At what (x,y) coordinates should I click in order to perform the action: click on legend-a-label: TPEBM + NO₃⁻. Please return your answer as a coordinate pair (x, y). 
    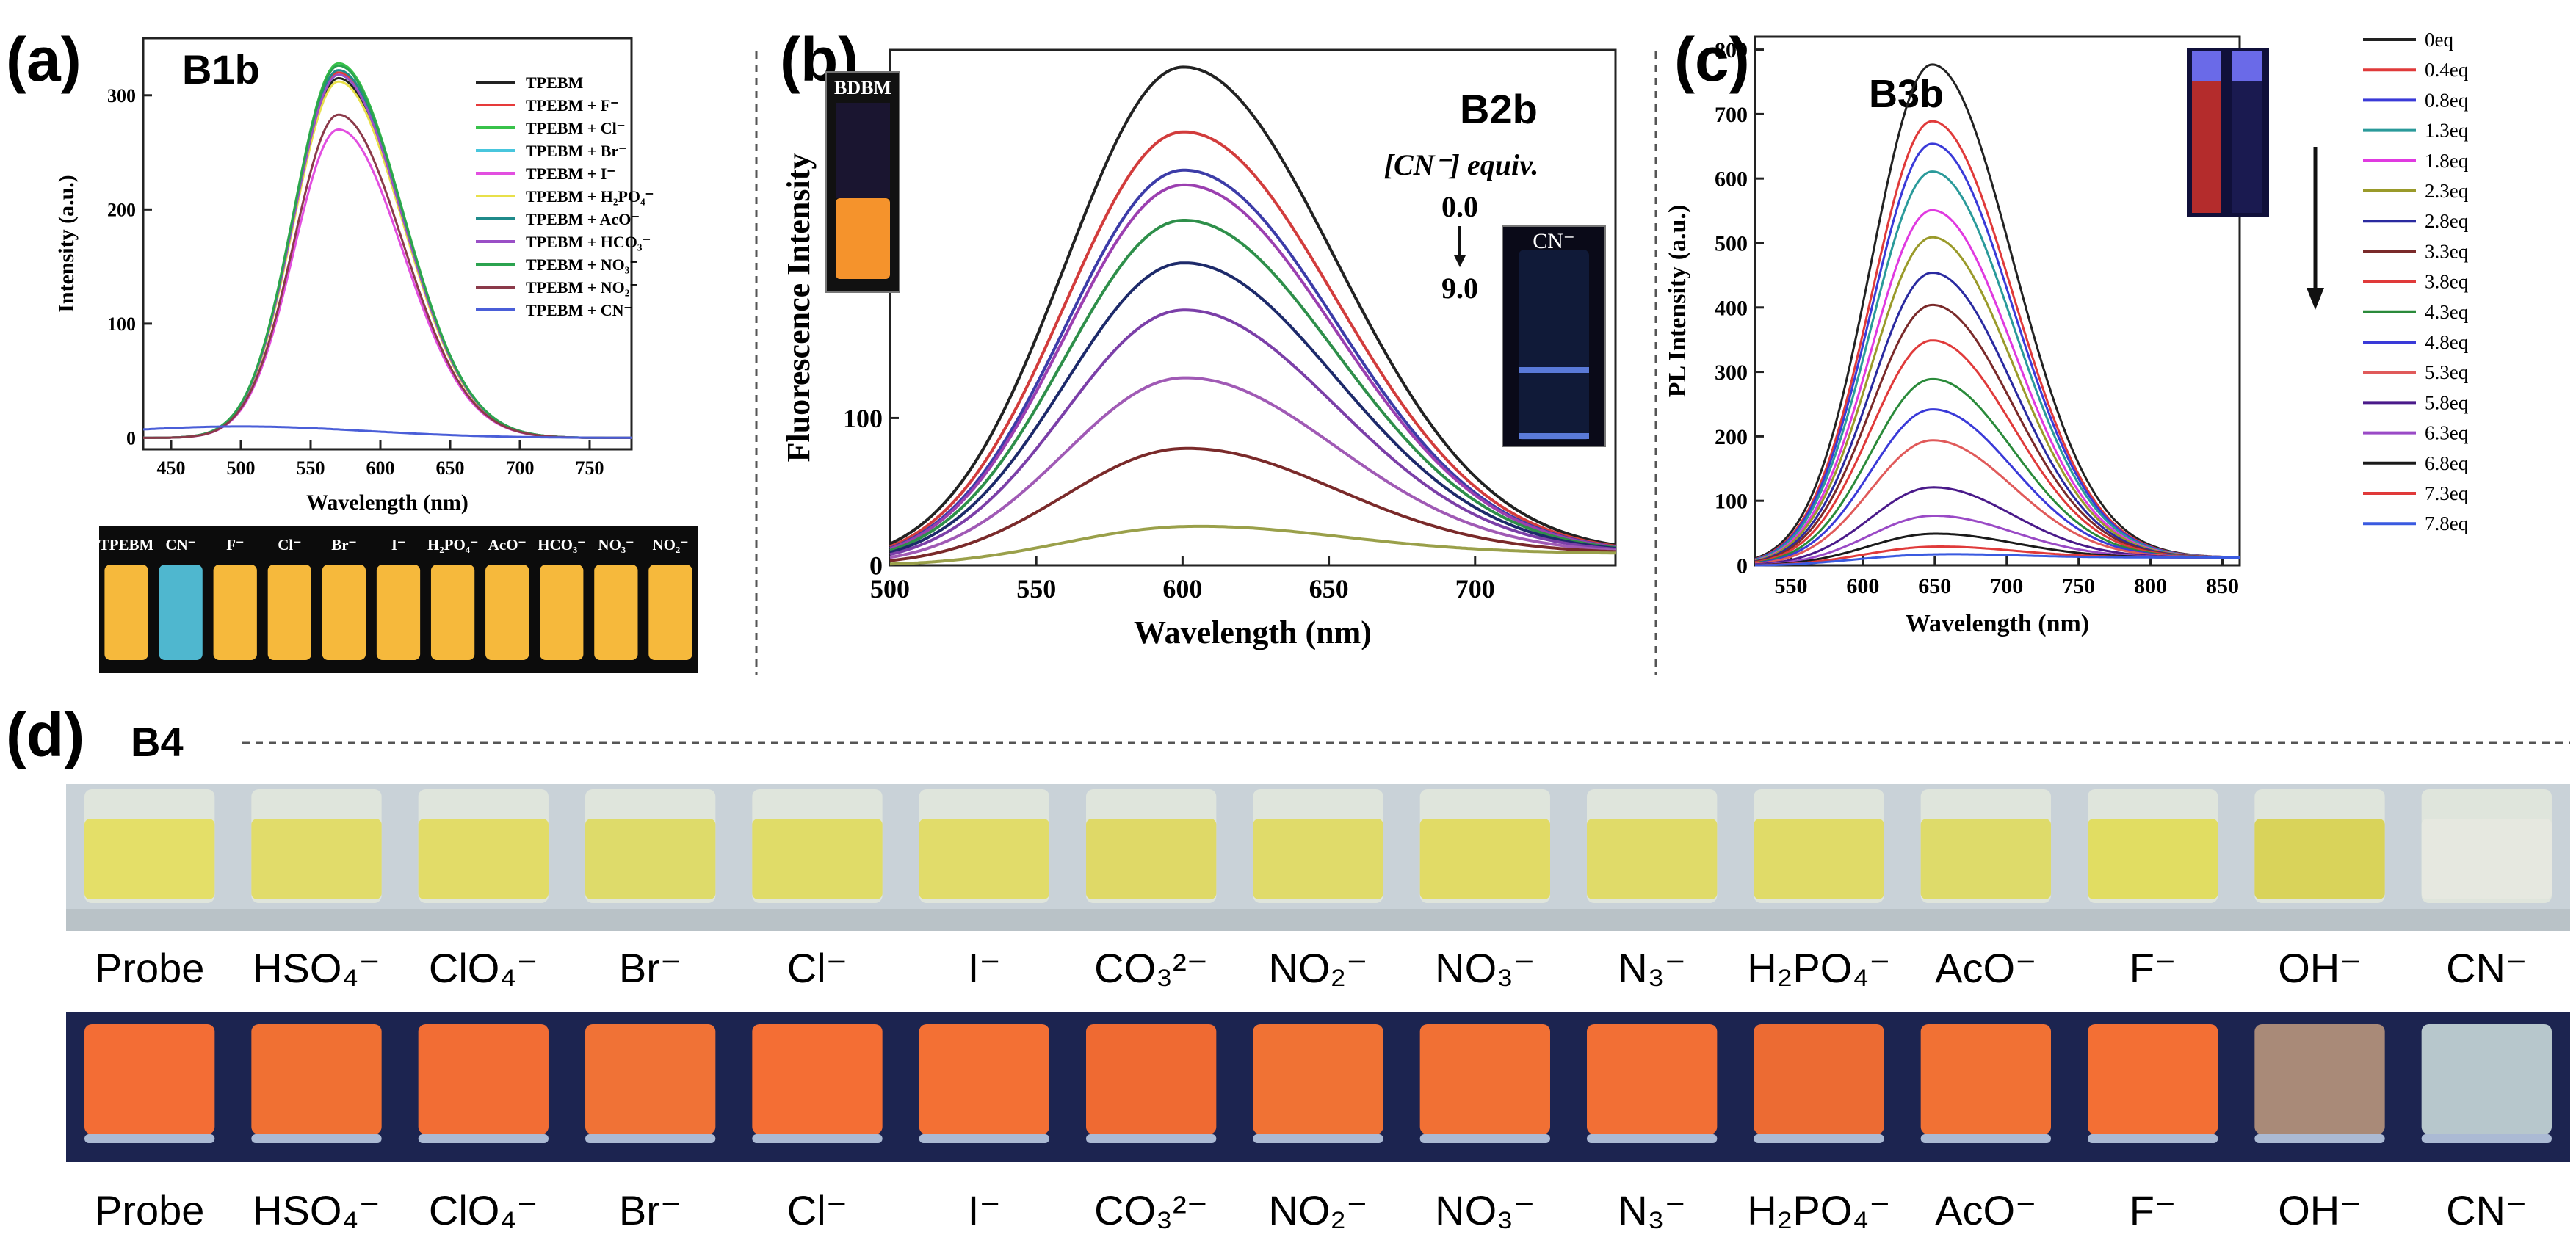
    Looking at the image, I should click on (582, 264).